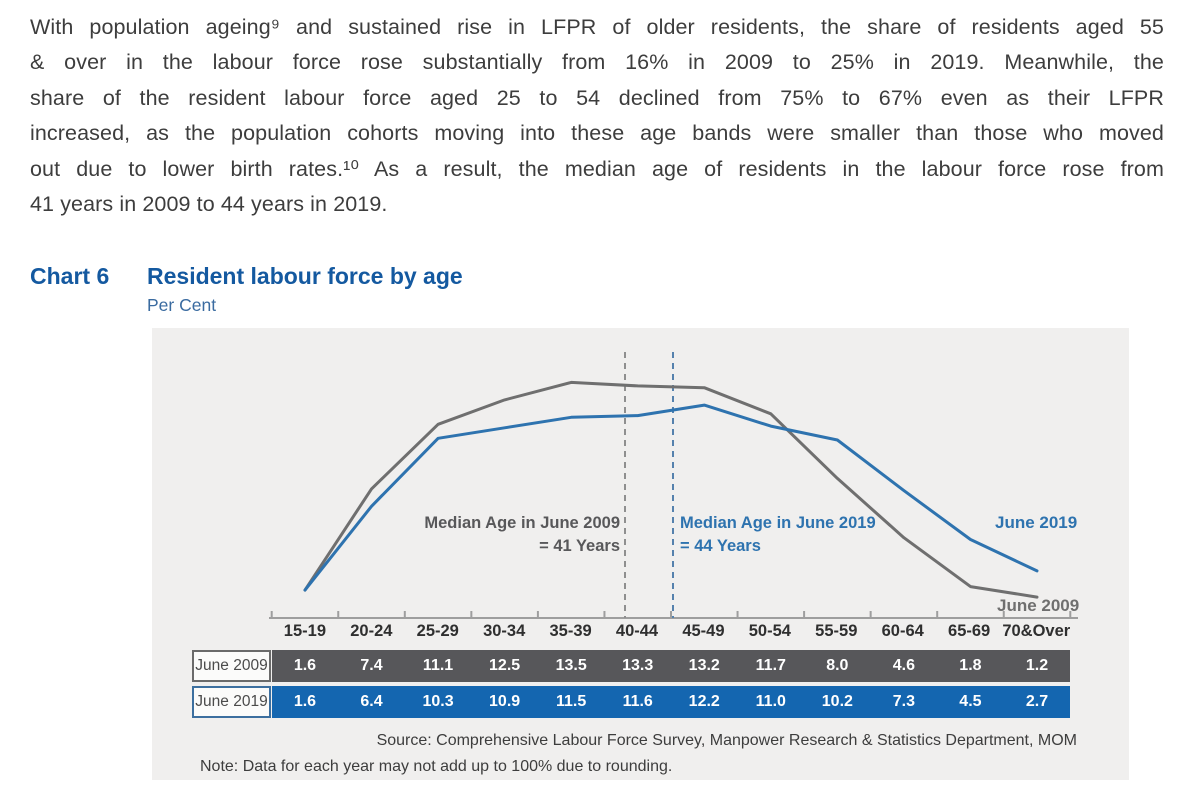  What do you see at coordinates (371, 701) in the screenshot?
I see `table-value-cell: 6.4` at bounding box center [371, 701].